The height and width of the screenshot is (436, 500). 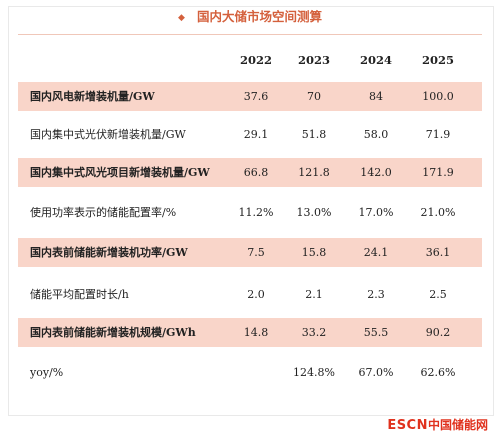 What do you see at coordinates (438, 172) in the screenshot?
I see `value-cell: 171.9` at bounding box center [438, 172].